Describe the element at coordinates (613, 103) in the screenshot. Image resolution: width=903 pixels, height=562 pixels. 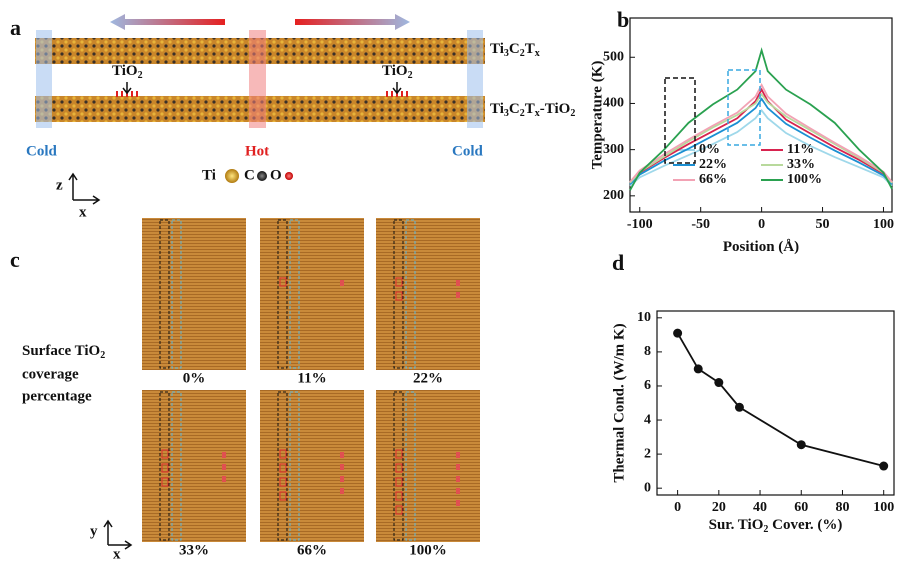
I see `y-tick-label: 400` at that location.